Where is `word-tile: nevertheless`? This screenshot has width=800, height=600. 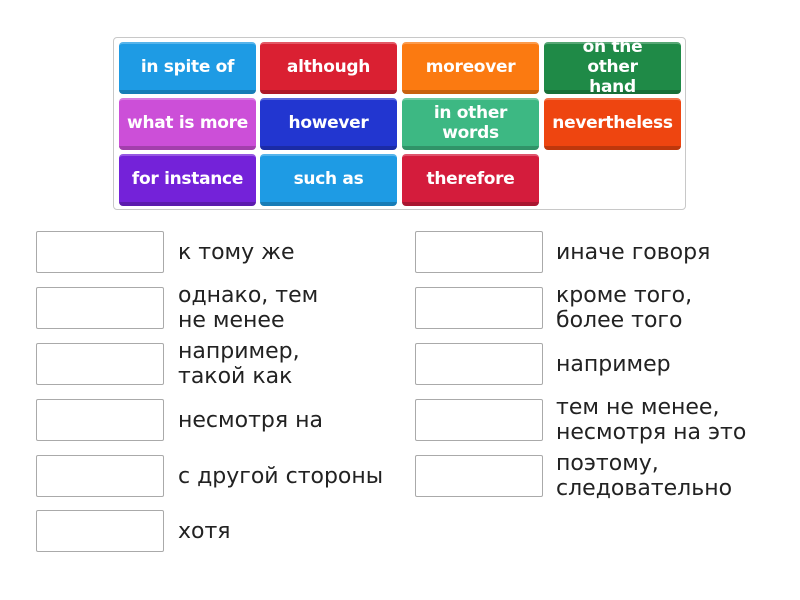
word-tile: nevertheless is located at coordinates (612, 124).